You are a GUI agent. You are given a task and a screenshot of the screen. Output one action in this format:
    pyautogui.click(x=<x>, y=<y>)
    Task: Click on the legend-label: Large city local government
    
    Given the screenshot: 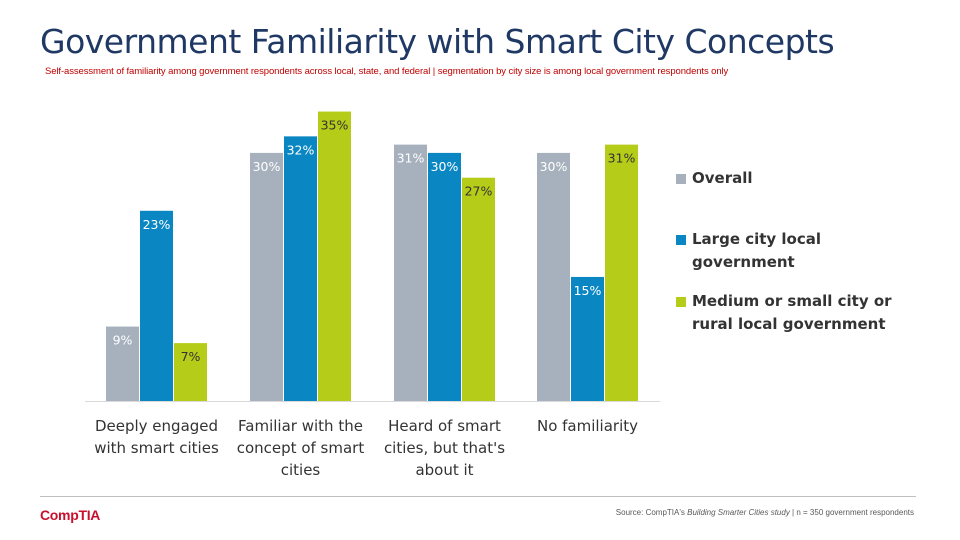 What is the action you would take?
    pyautogui.click(x=757, y=250)
    